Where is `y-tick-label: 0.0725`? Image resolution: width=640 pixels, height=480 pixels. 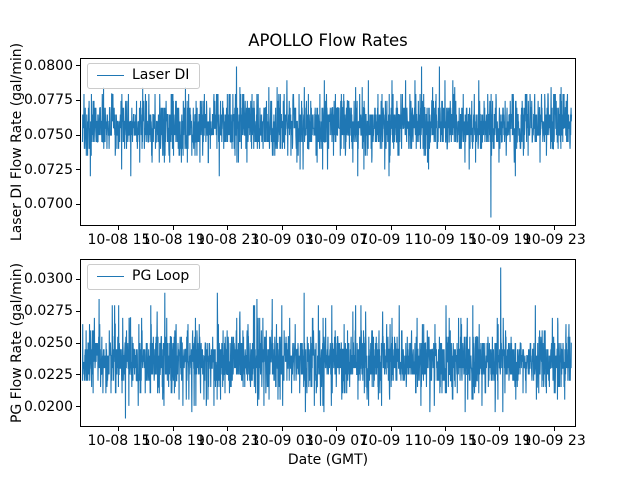 y-tick-label: 0.0725 is located at coordinates (48, 169).